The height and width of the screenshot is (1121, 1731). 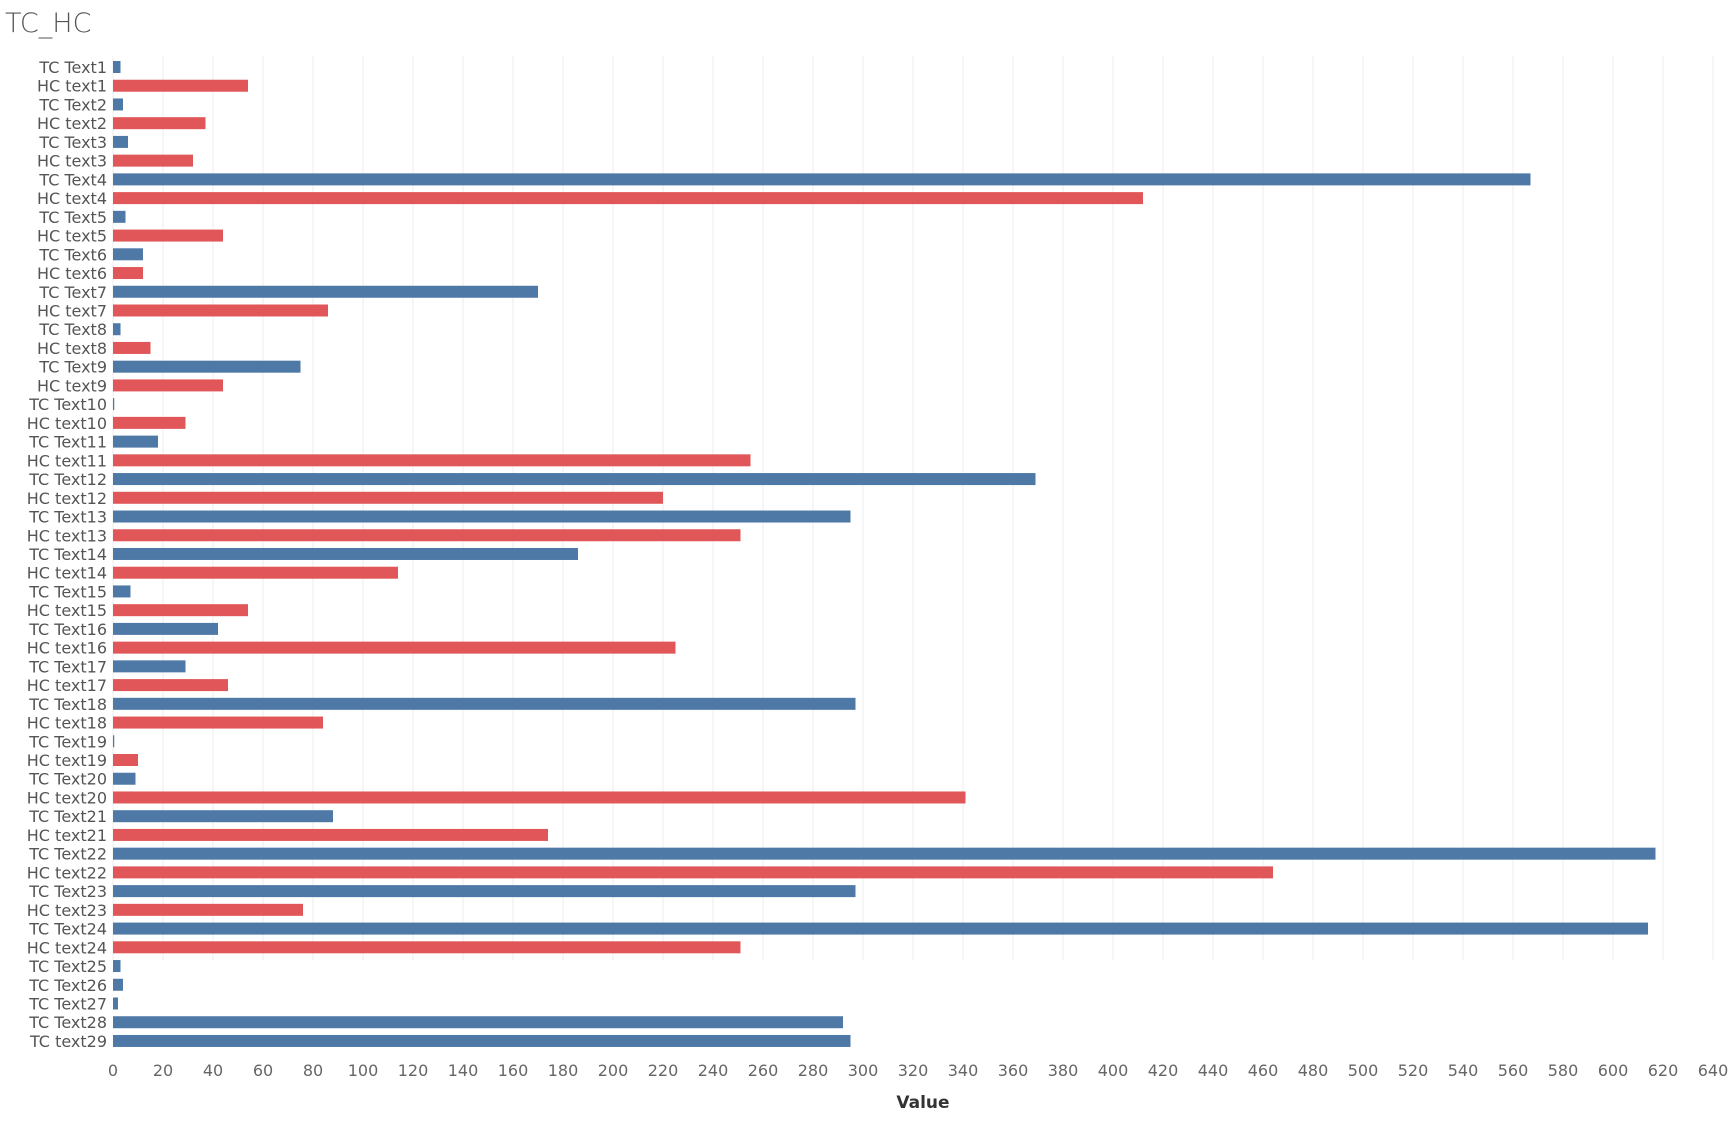 What do you see at coordinates (432, 460) in the screenshot?
I see `bar-hc-text11` at bounding box center [432, 460].